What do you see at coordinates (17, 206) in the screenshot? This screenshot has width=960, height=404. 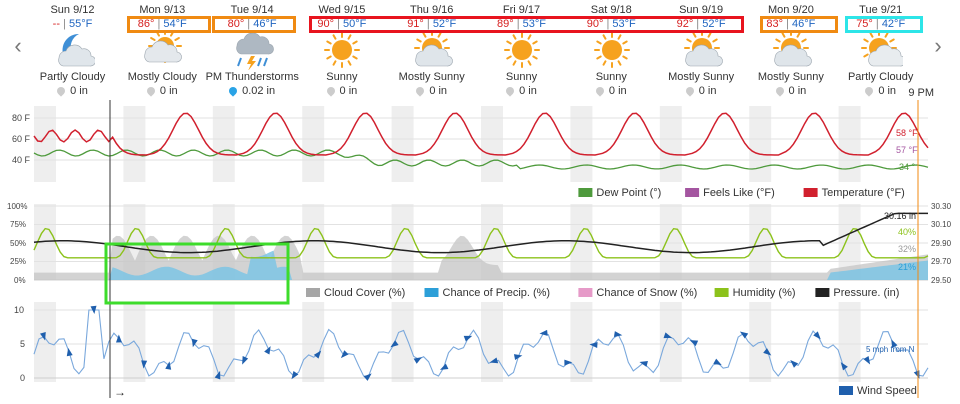 I see `atm-ytick-100: 100%` at bounding box center [17, 206].